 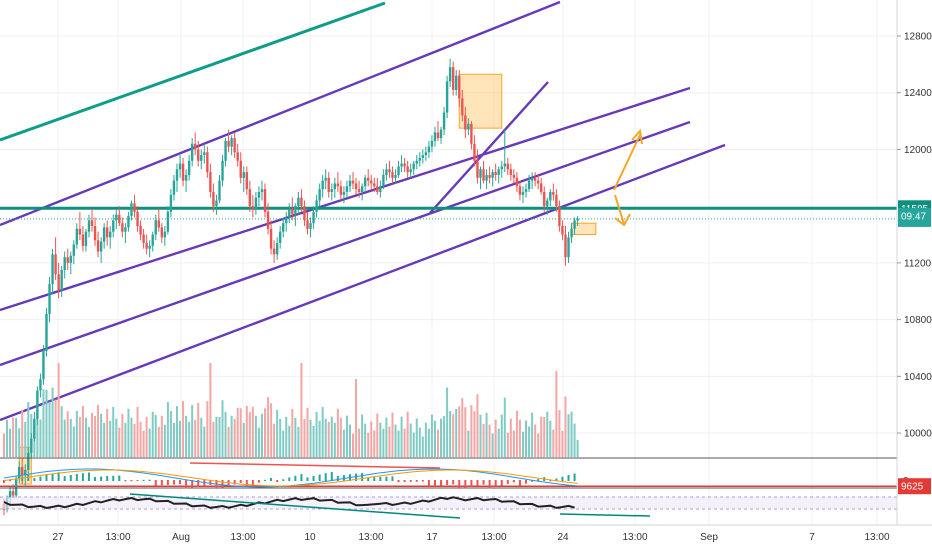 What do you see at coordinates (622, 220) in the screenshot?
I see `arrowhead-down` at bounding box center [622, 220].